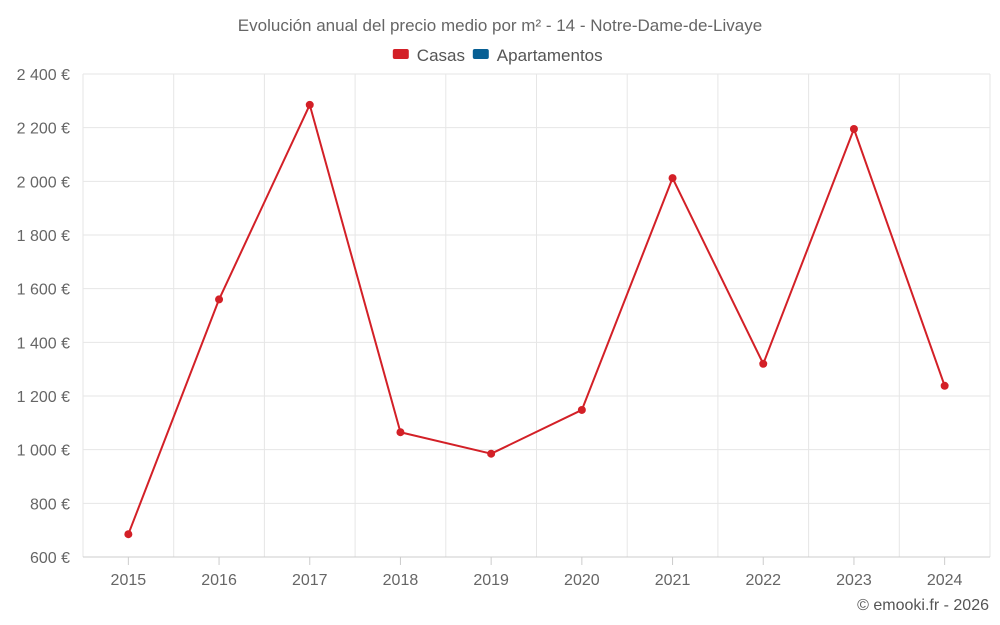 This screenshot has width=1000, height=625. What do you see at coordinates (43, 451) in the screenshot?
I see `y-tick-label: 1 000 €` at bounding box center [43, 451].